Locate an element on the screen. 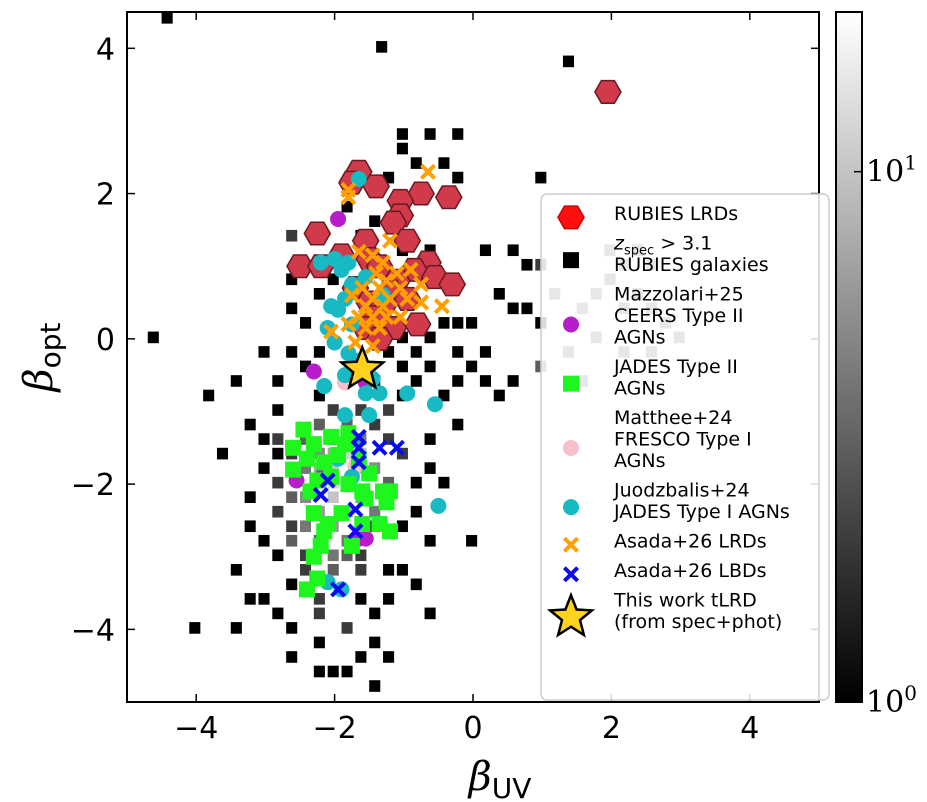  x-tick-label: −4 is located at coordinates (196, 728).